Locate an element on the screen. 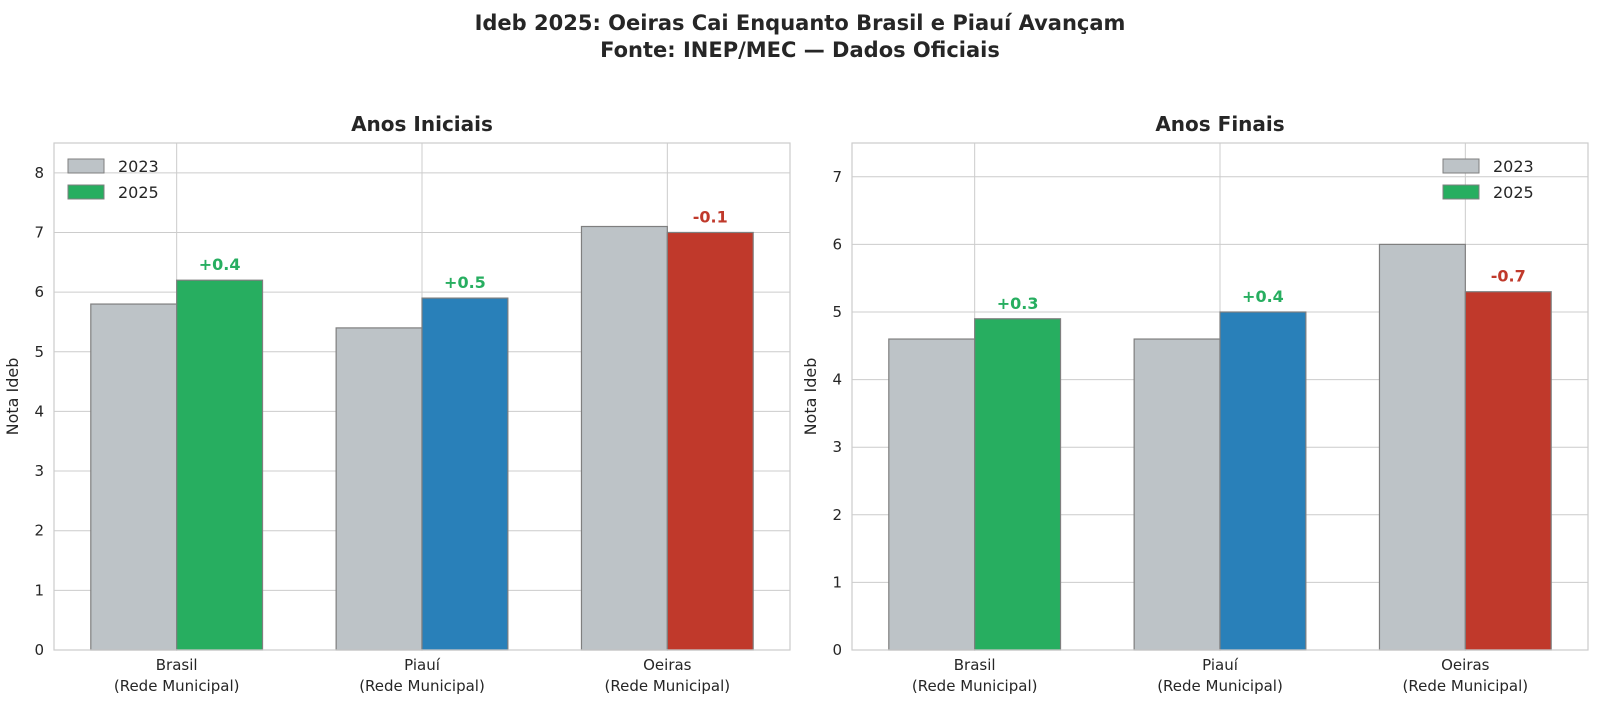  panel-title: Anos Finais is located at coordinates (1219, 124).